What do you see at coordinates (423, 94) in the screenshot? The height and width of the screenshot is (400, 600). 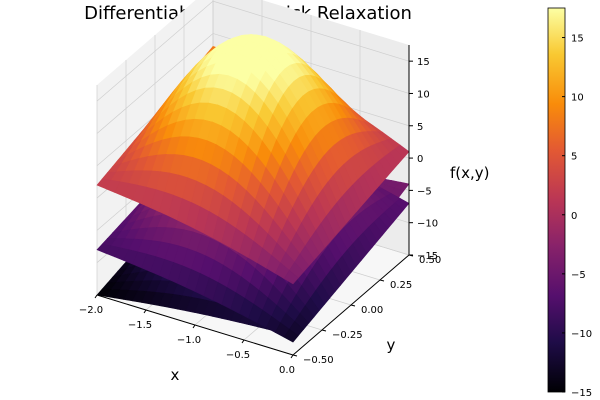 I see `z-tick-label: 10` at bounding box center [423, 94].